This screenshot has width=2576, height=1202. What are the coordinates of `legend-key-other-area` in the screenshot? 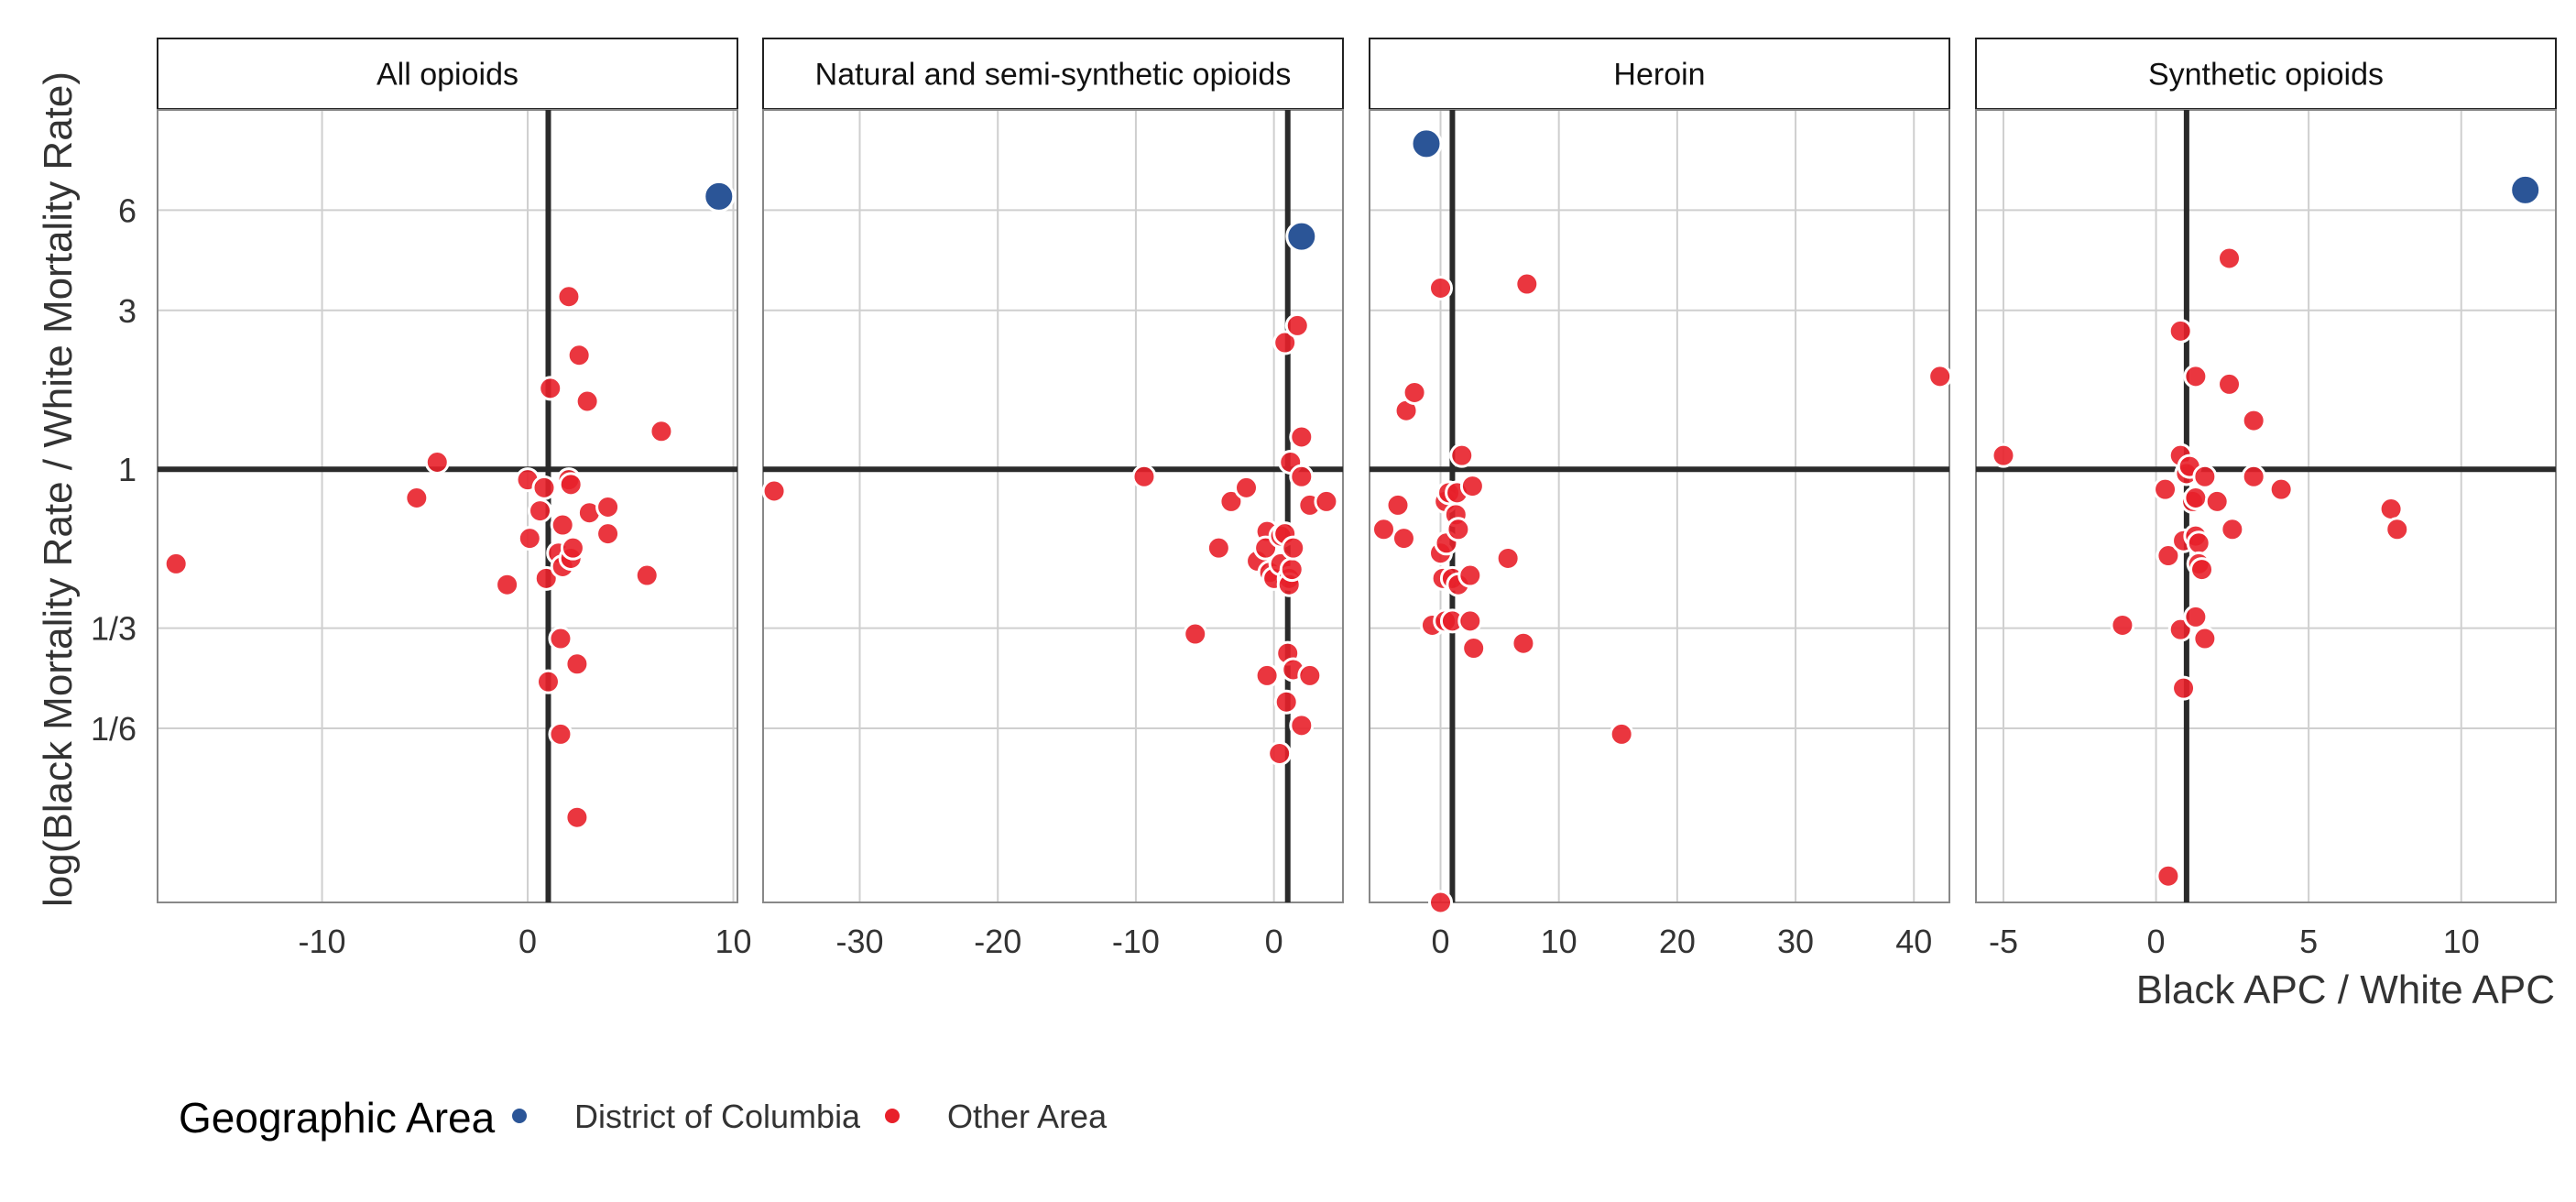 It's located at (892, 1116).